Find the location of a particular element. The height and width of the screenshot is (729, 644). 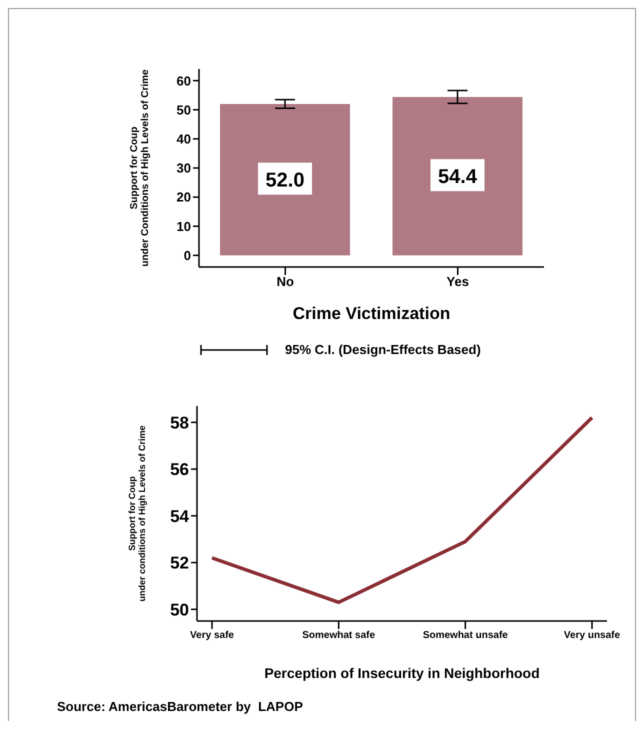

y-axis-title: Support for Coup under Conditions of High Levels of Crime is located at coordinates (140, 167).